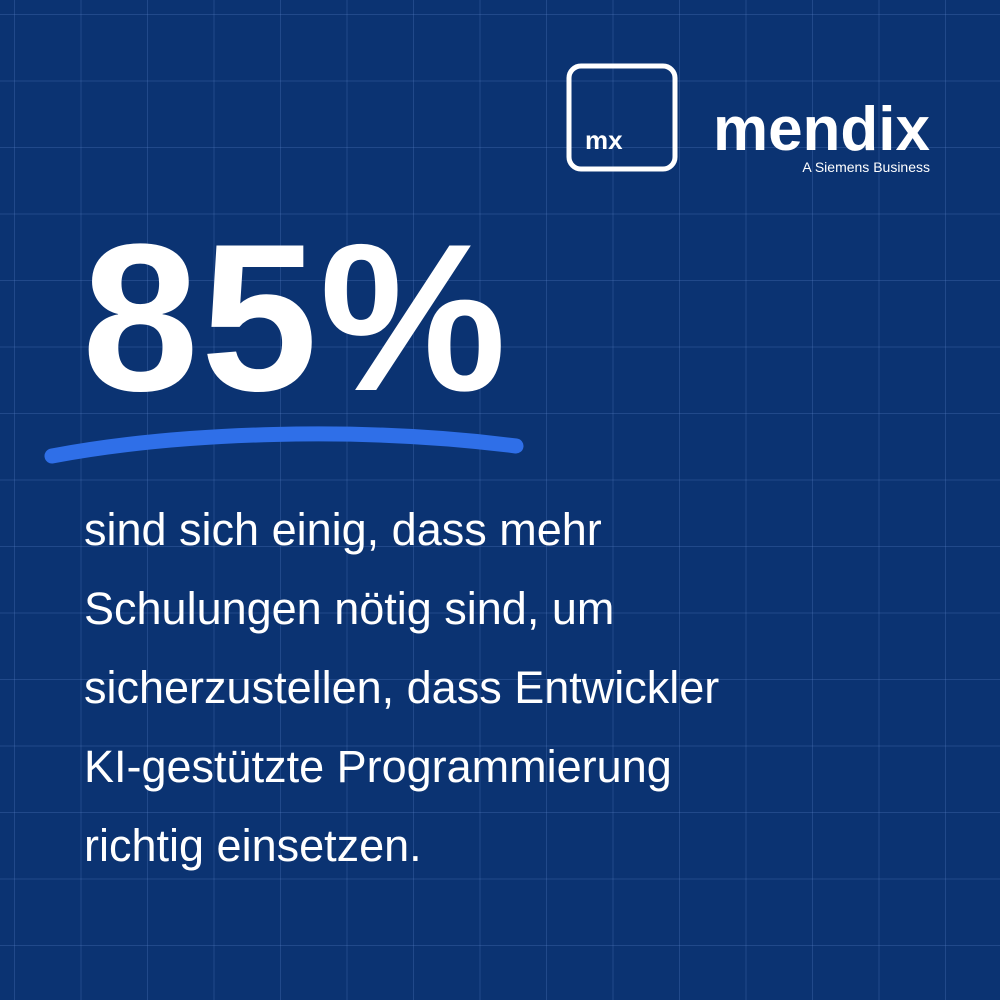 The height and width of the screenshot is (1000, 1000). I want to click on body-line: richtig einsetzen., so click(253, 845).